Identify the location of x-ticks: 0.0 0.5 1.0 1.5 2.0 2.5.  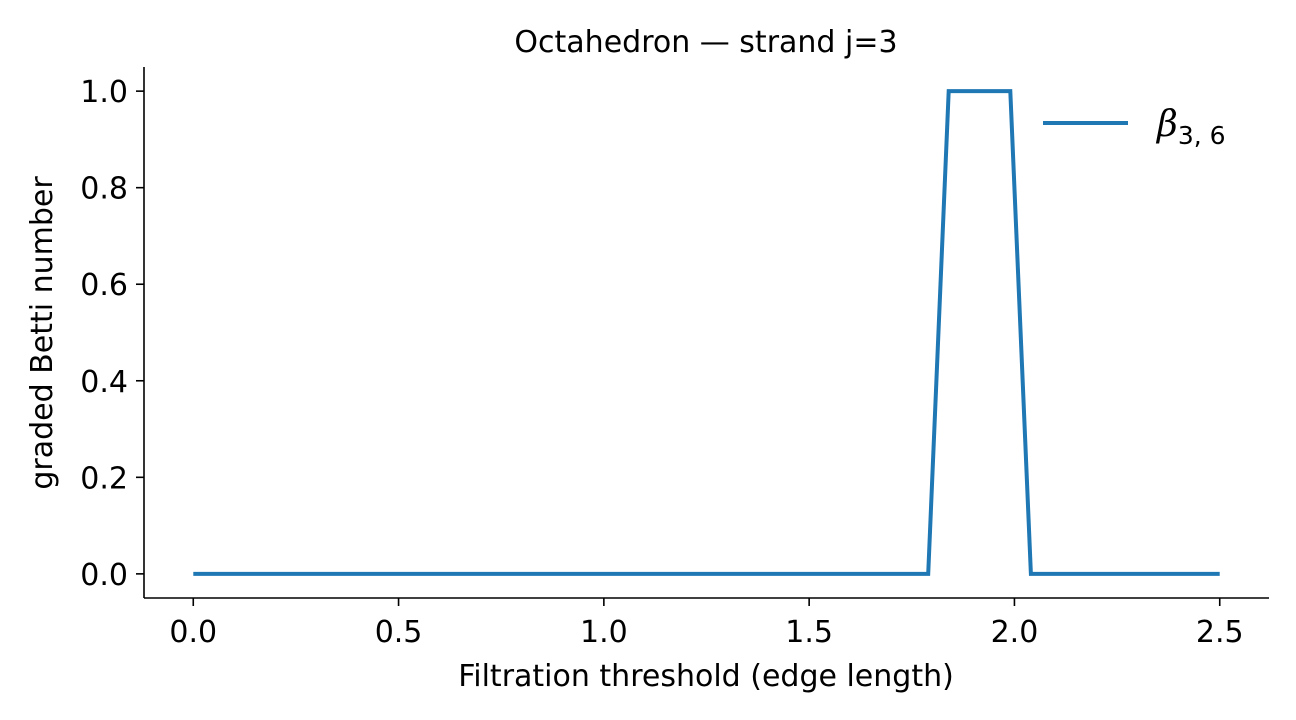
(706, 624).